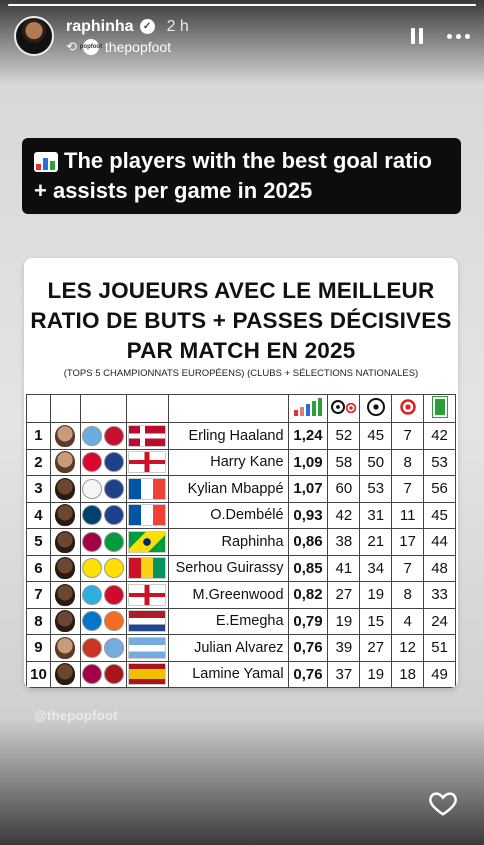 This screenshot has width=484, height=845. I want to click on table-row: 4 O.Dembélé 0,93 42 31 11 45, so click(241, 515).